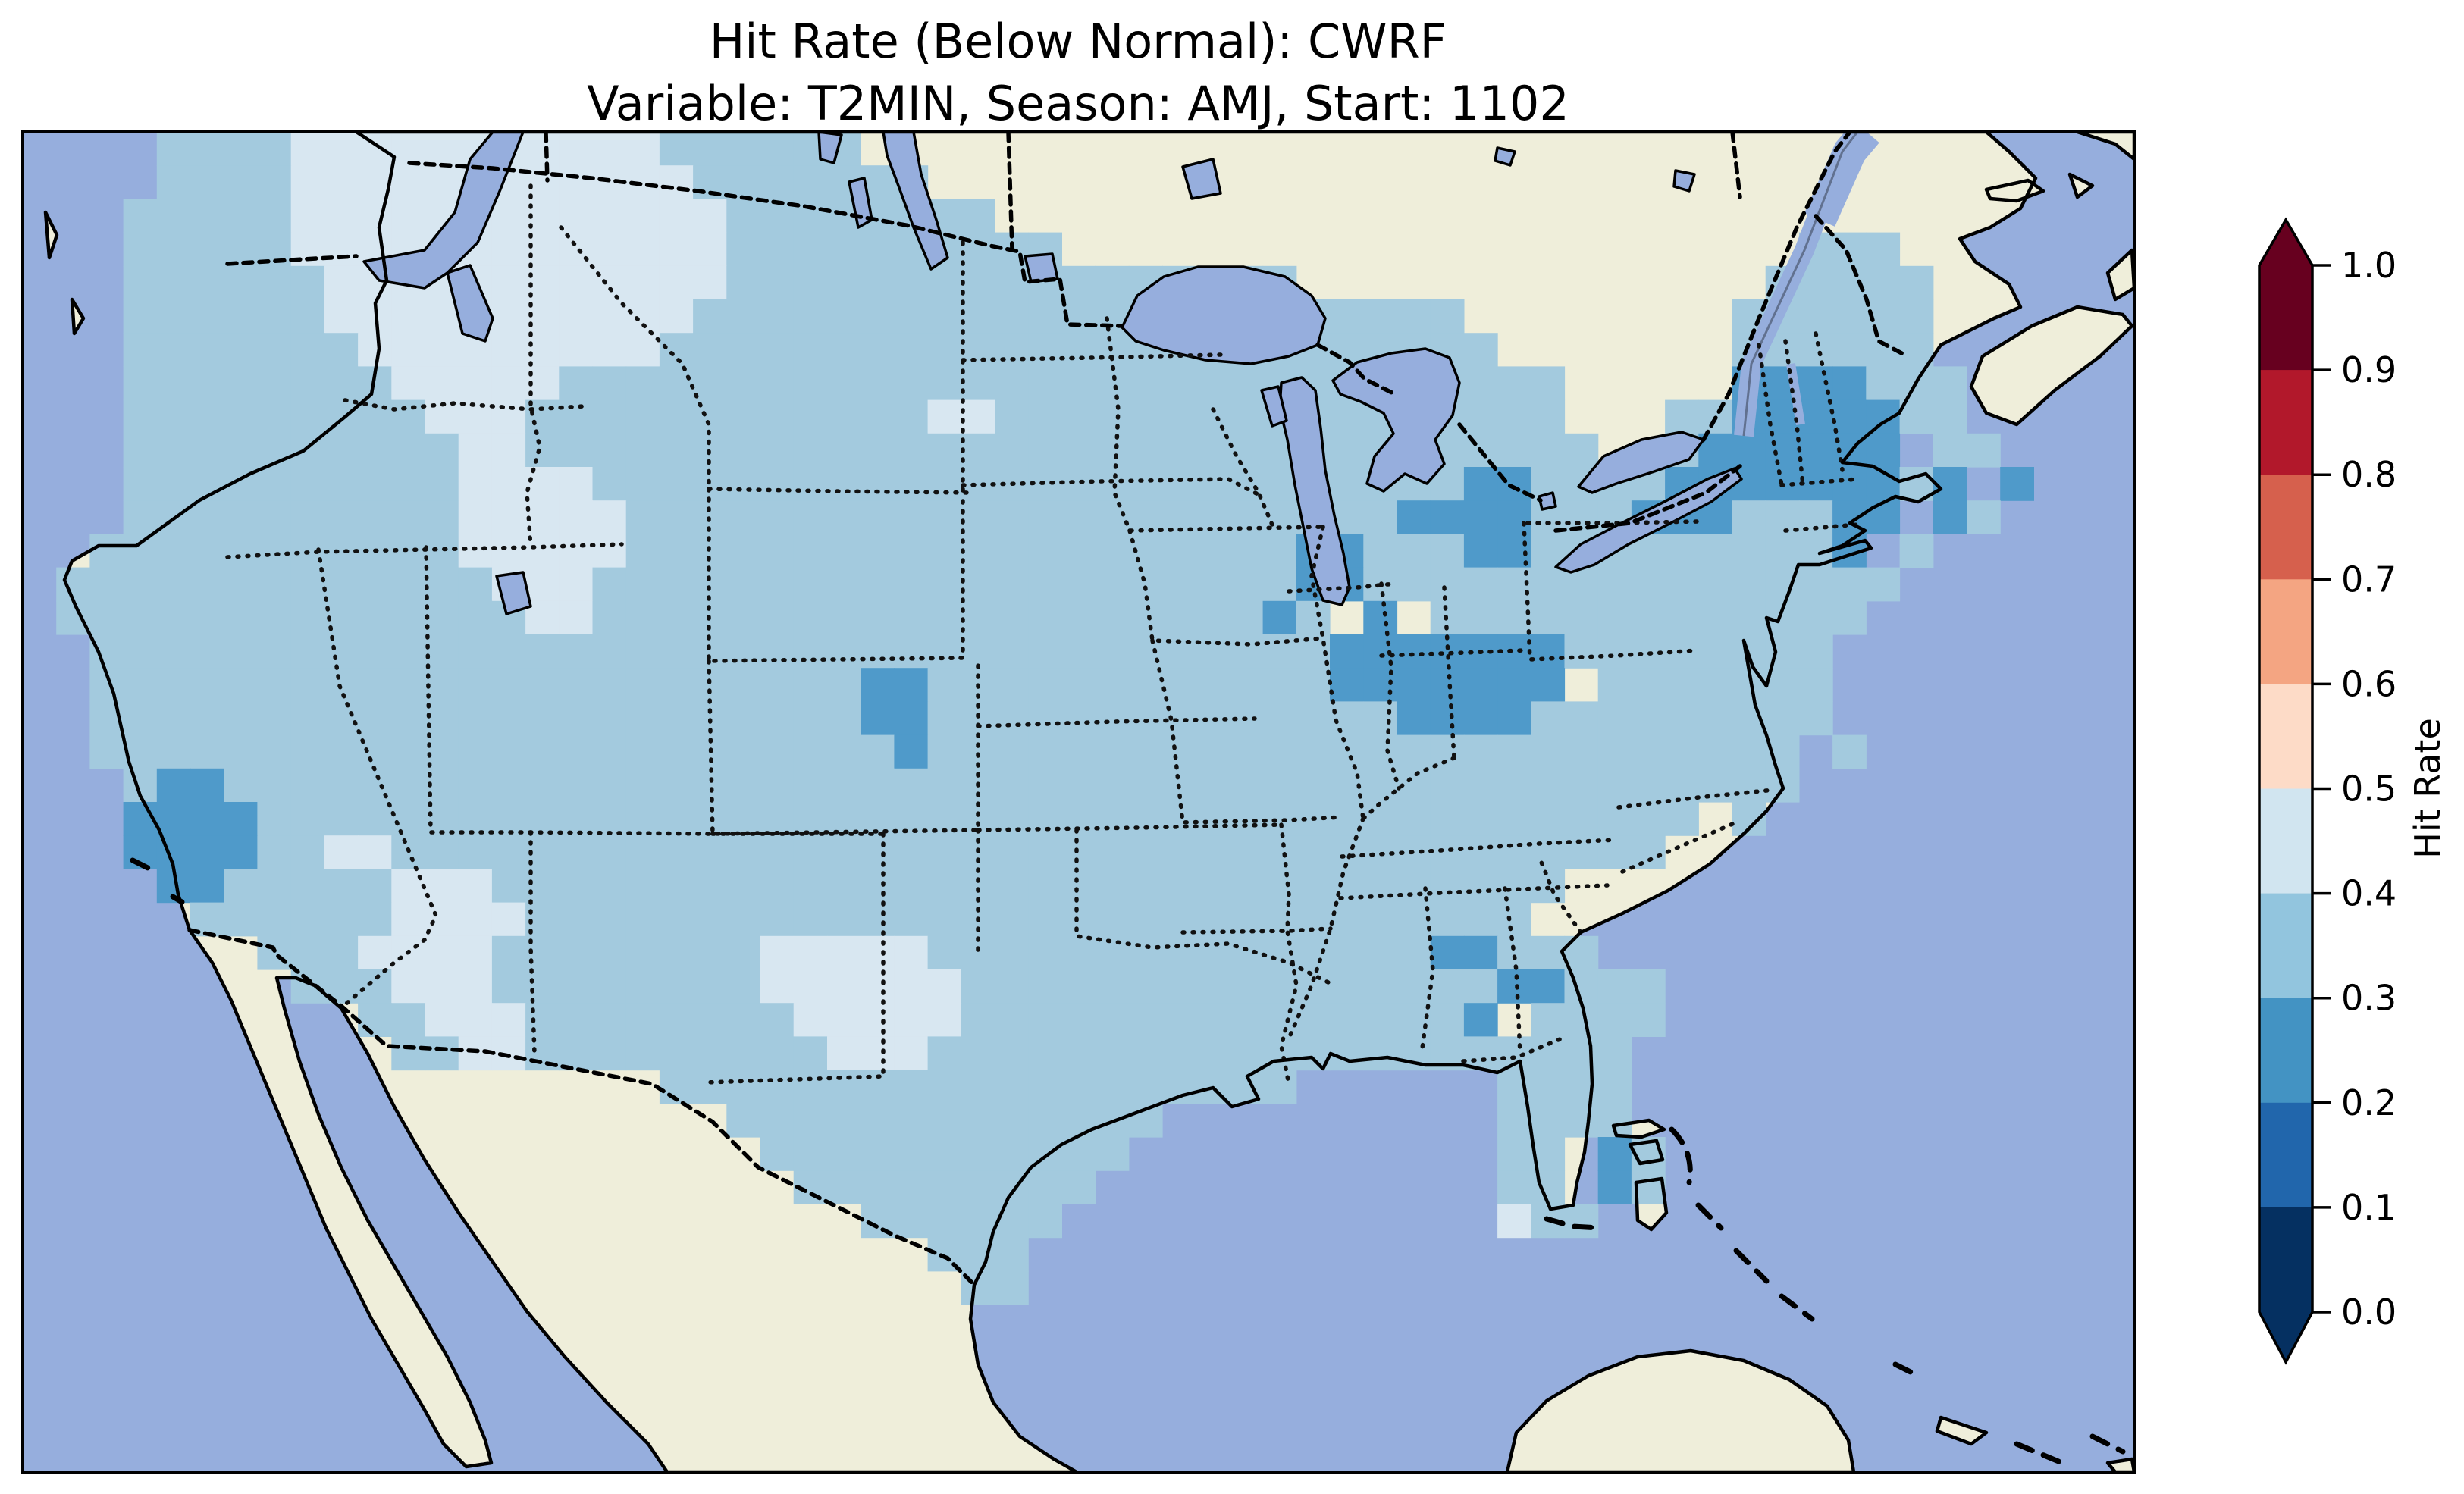 This screenshot has width=2464, height=1494. What do you see at coordinates (2369, 1312) in the screenshot?
I see `colorbar-tick-label: 0.0` at bounding box center [2369, 1312].